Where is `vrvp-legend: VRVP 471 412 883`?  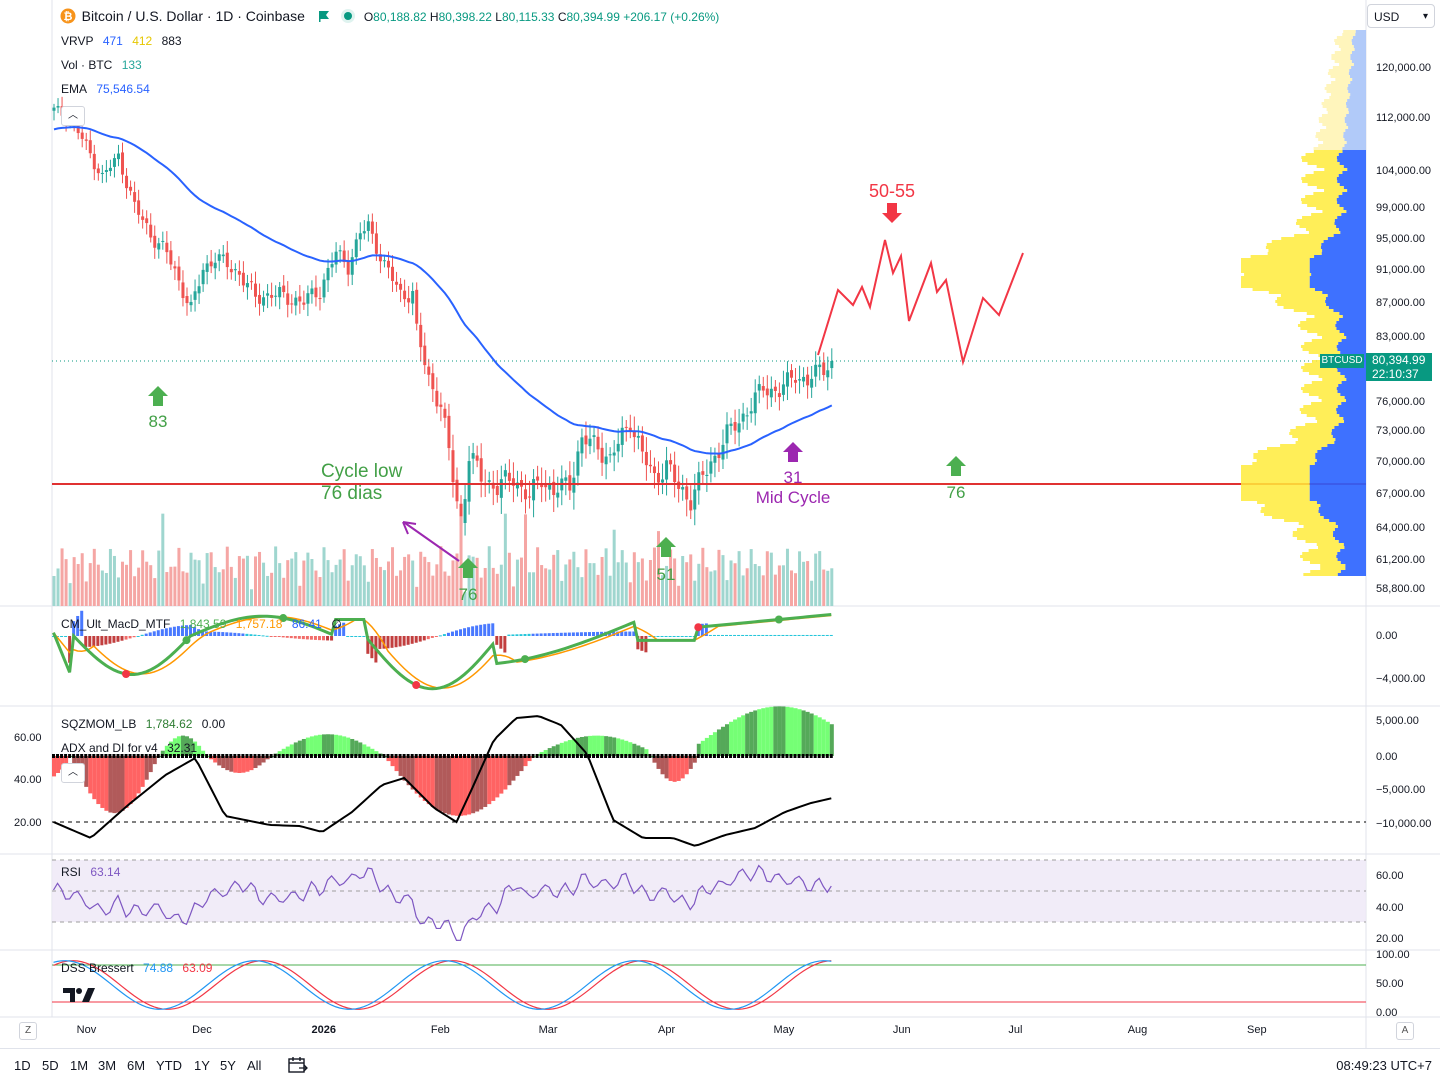 vrvp-legend: VRVP 471 412 883 is located at coordinates (124, 41).